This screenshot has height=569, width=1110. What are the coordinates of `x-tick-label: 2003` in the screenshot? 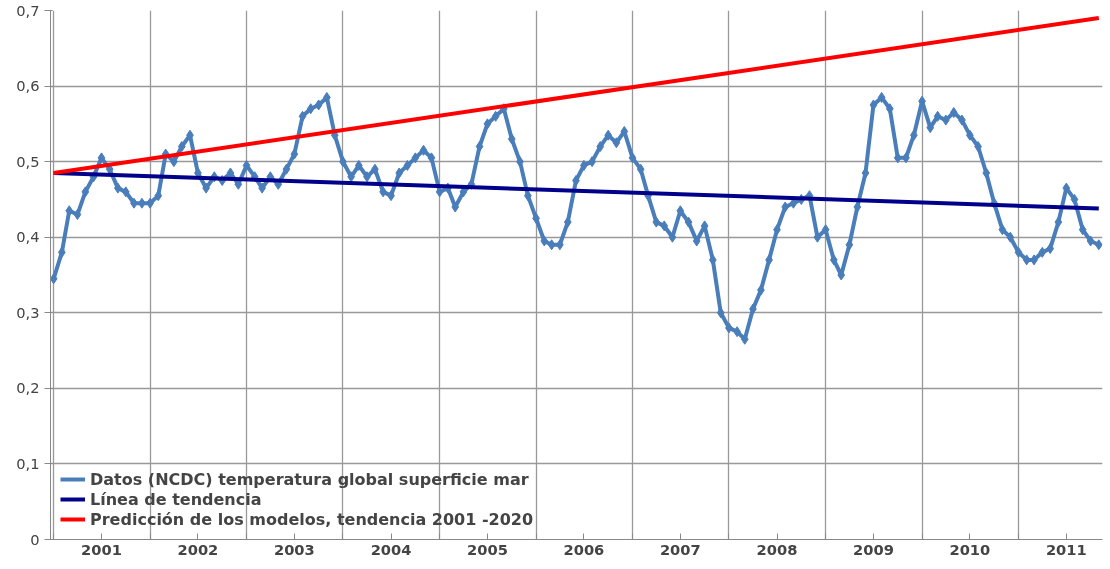 It's located at (294, 549).